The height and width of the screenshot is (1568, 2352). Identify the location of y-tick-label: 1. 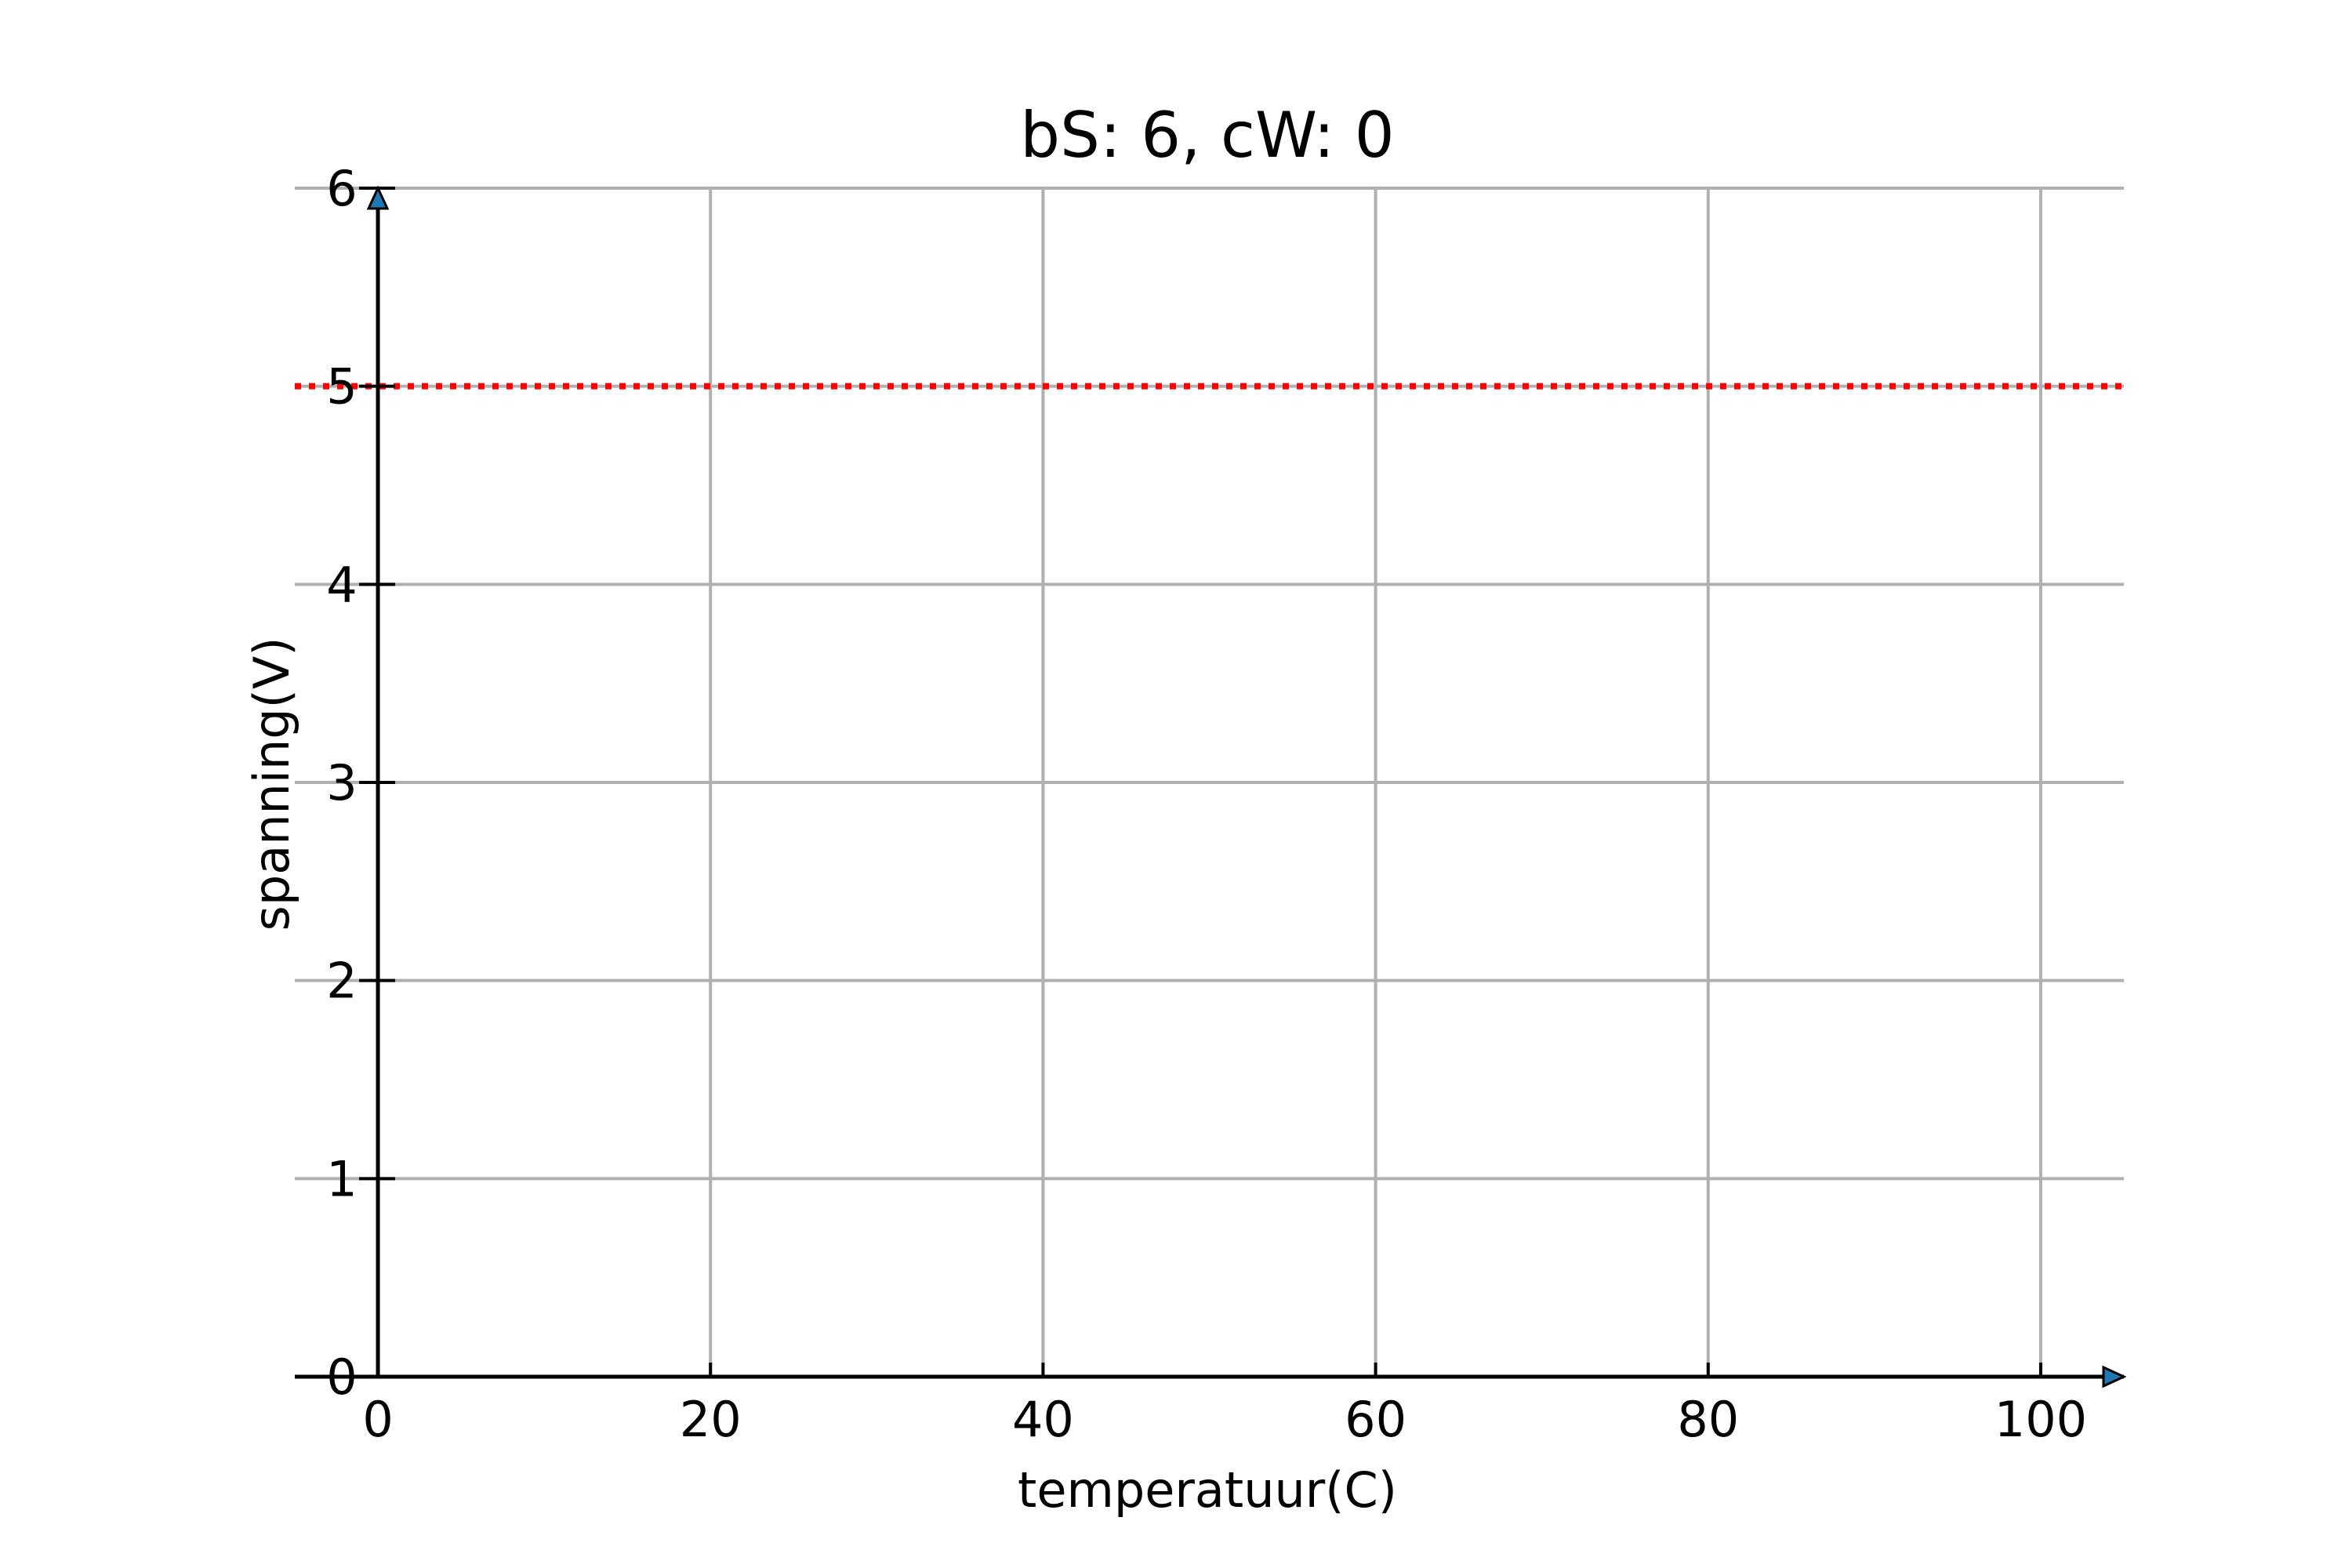
(341, 1178).